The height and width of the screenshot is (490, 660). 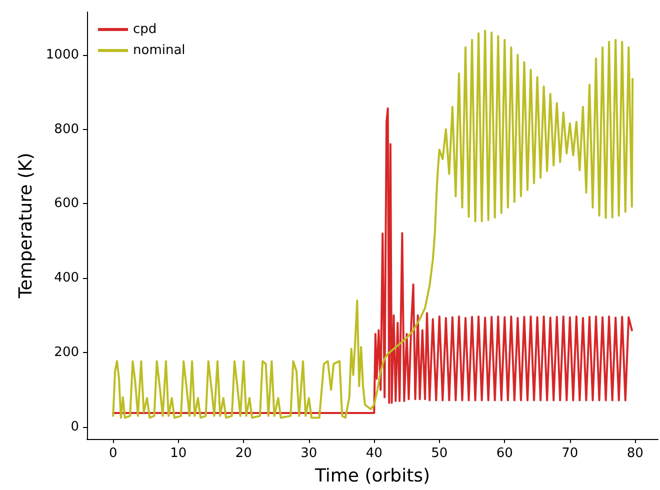 I want to click on x-tick-label: 50, so click(x=439, y=453).